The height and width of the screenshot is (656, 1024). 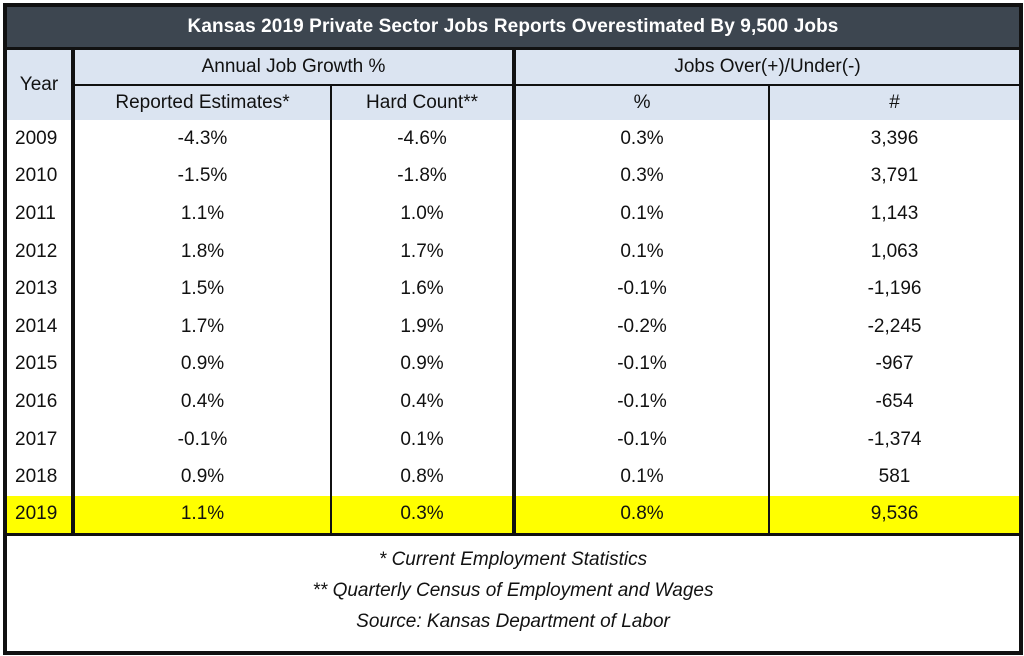 I want to click on table-row: 2014 1.7% 1.9% -0.2% -2,245, so click(x=513, y=326).